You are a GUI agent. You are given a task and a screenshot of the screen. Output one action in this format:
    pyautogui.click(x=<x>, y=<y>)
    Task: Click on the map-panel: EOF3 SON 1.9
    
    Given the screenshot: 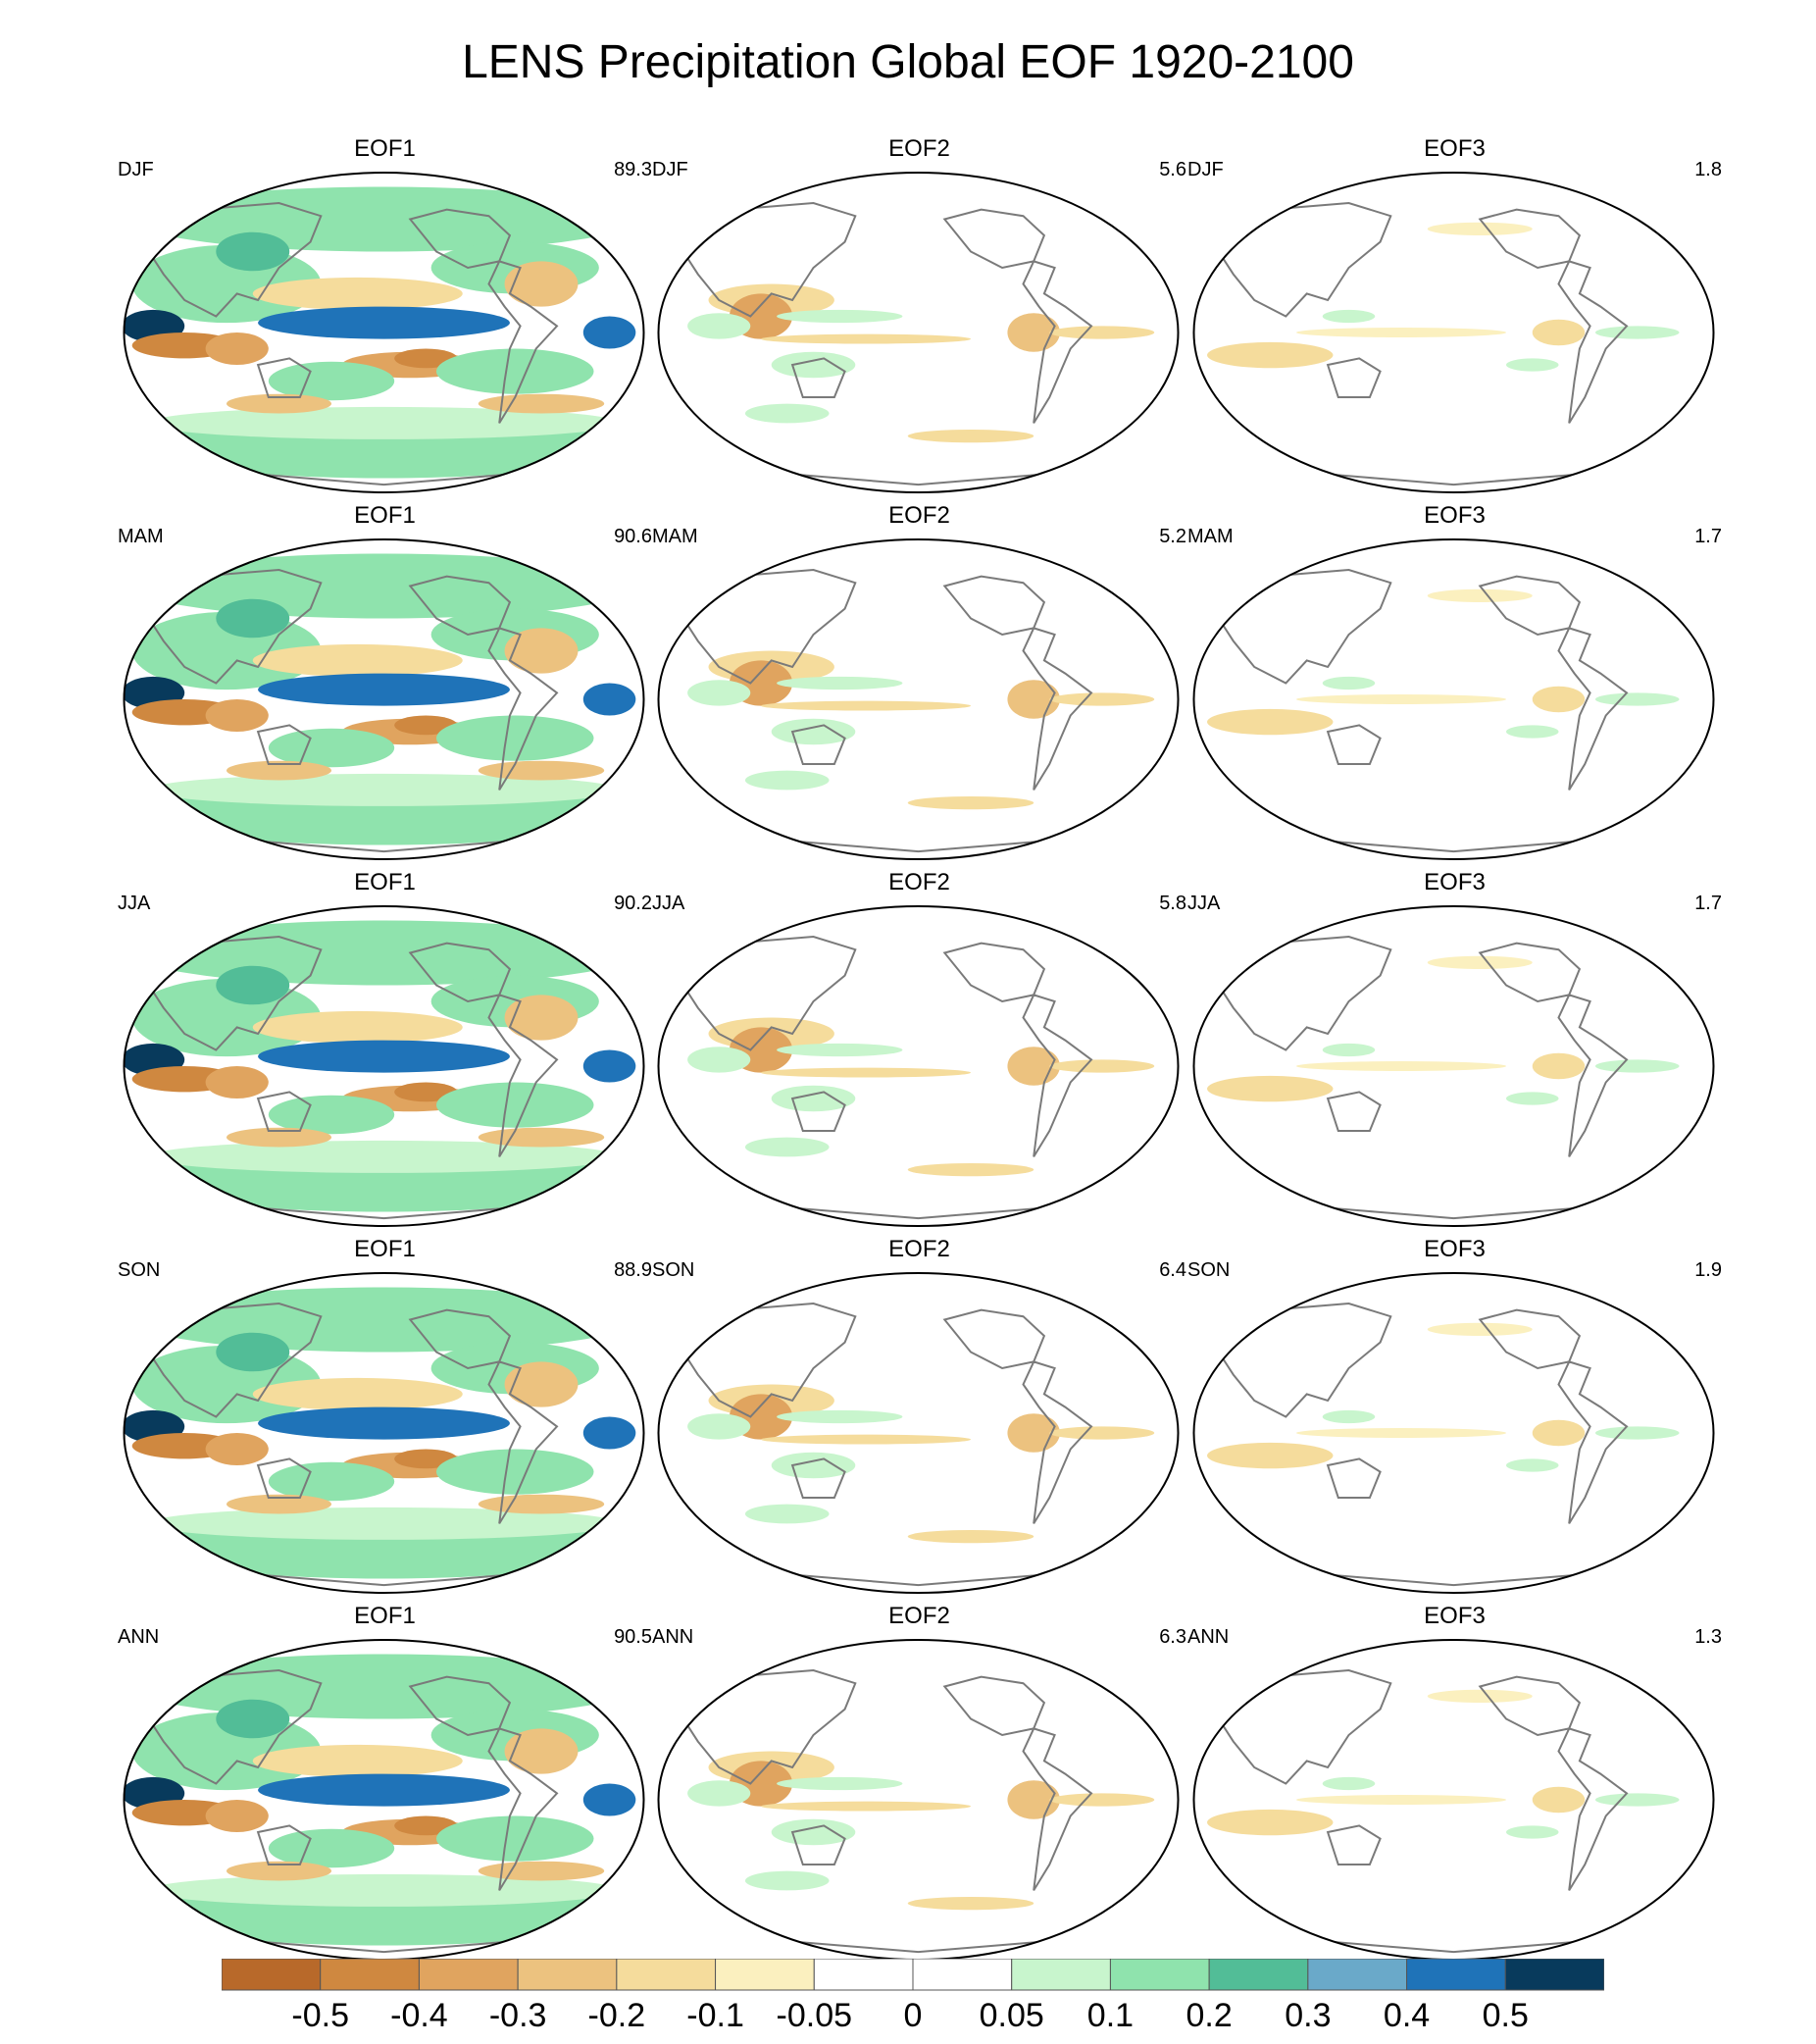 What is the action you would take?
    pyautogui.click(x=1454, y=1415)
    